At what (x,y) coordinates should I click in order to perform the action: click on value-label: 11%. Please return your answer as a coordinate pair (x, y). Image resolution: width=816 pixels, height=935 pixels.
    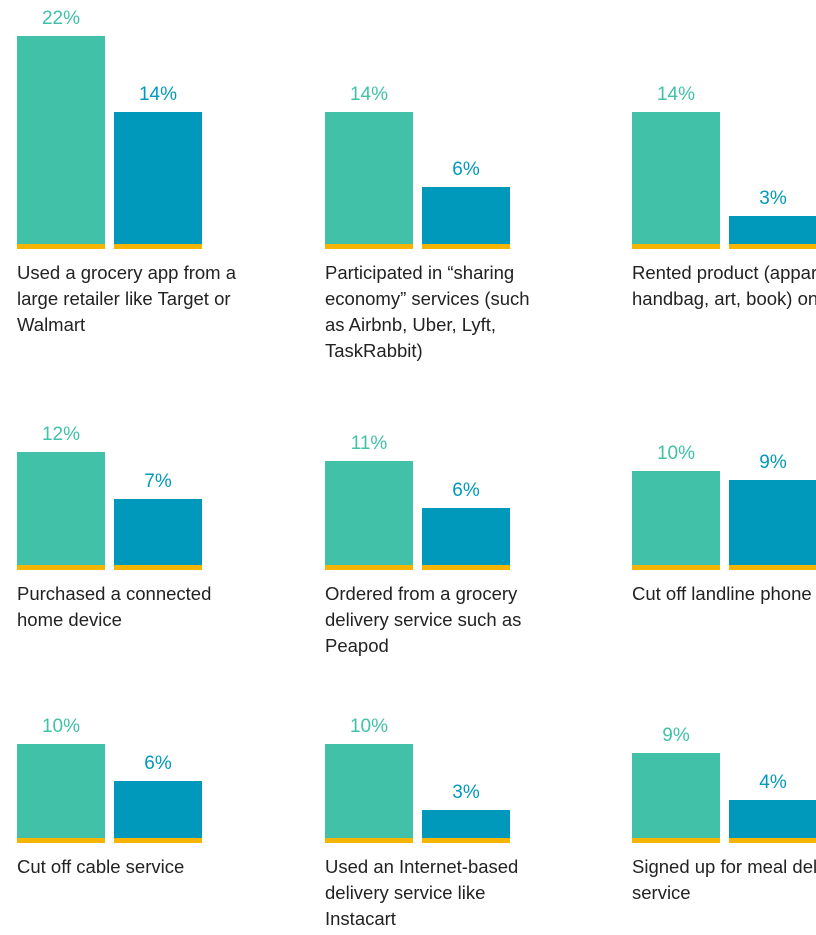
    Looking at the image, I should click on (369, 444).